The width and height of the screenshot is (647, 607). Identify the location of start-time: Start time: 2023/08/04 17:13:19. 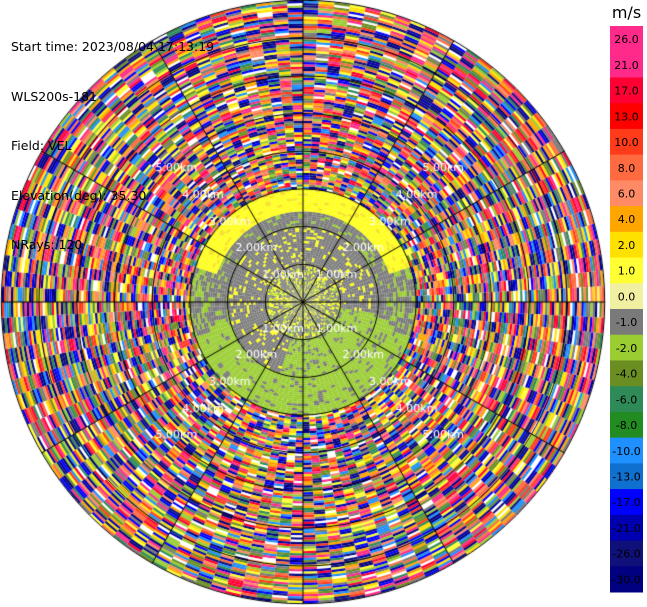
(113, 46).